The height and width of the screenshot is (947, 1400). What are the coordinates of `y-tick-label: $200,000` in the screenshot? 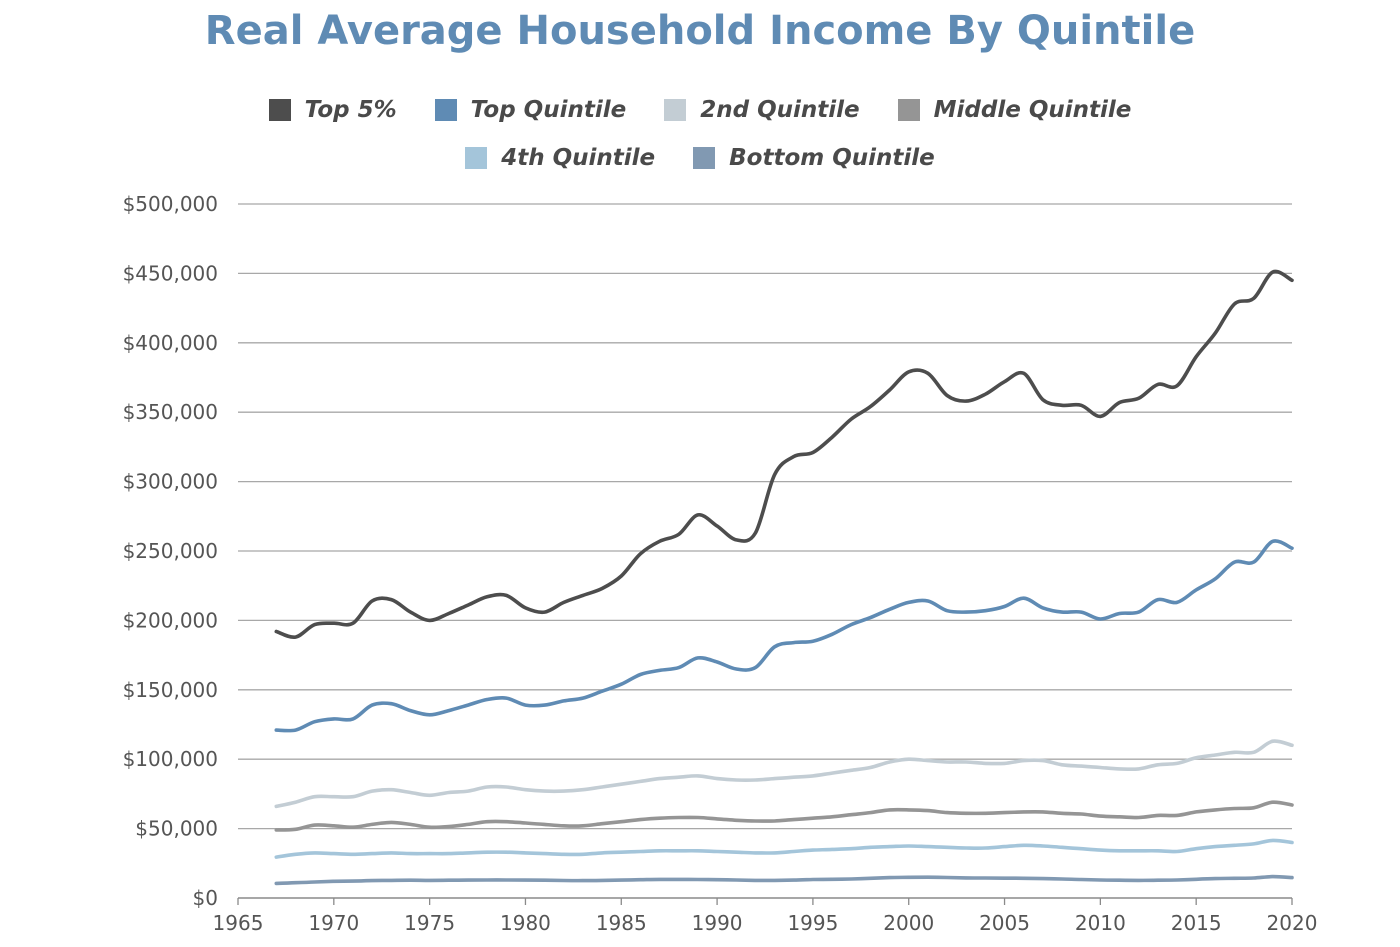 It's located at (170, 620).